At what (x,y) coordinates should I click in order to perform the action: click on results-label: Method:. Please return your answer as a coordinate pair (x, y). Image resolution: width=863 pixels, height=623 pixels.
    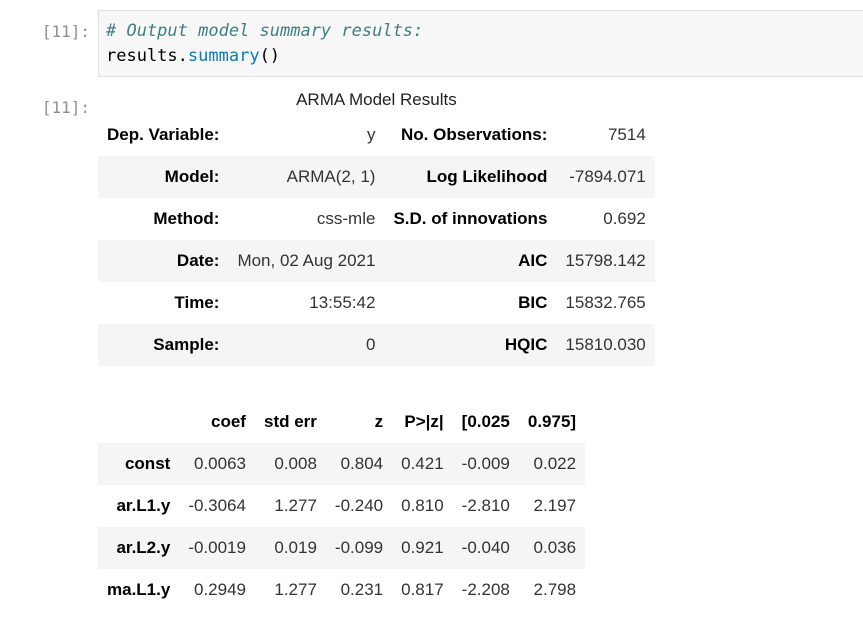
    Looking at the image, I should click on (186, 218).